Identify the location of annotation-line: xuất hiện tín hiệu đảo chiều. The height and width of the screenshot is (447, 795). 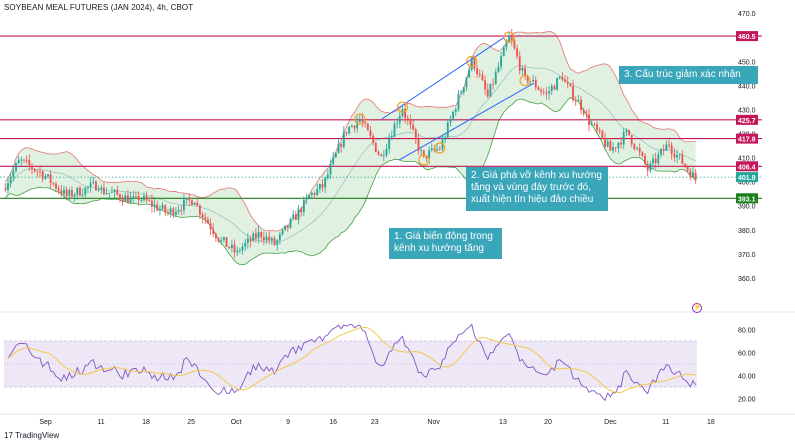
(532, 199).